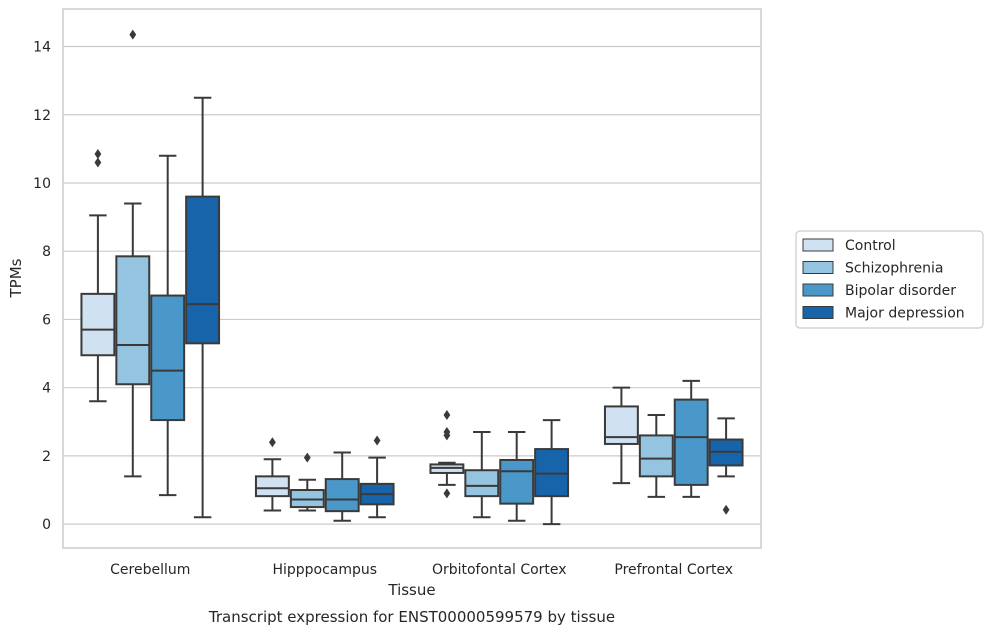  I want to click on legend-frame, so click(889, 279).